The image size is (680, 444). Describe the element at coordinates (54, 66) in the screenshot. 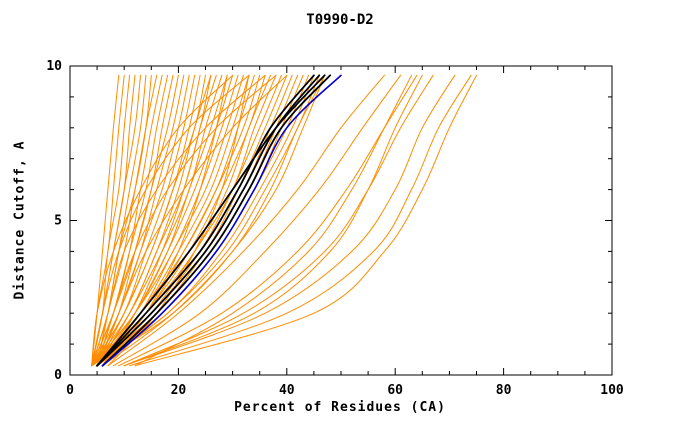

I see `y-tick-label: 10` at that location.